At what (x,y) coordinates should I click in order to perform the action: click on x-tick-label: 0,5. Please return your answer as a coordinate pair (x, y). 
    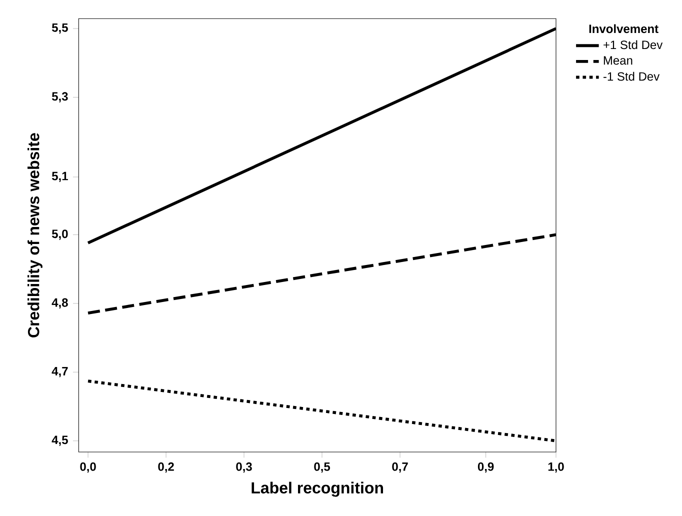
    Looking at the image, I should click on (322, 467).